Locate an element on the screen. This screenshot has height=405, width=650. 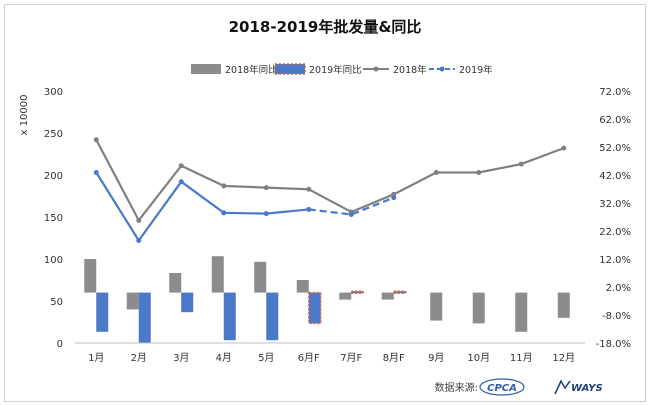
legend: 2018年同比 2019年同比 2018年 2019年 is located at coordinates (342, 69).